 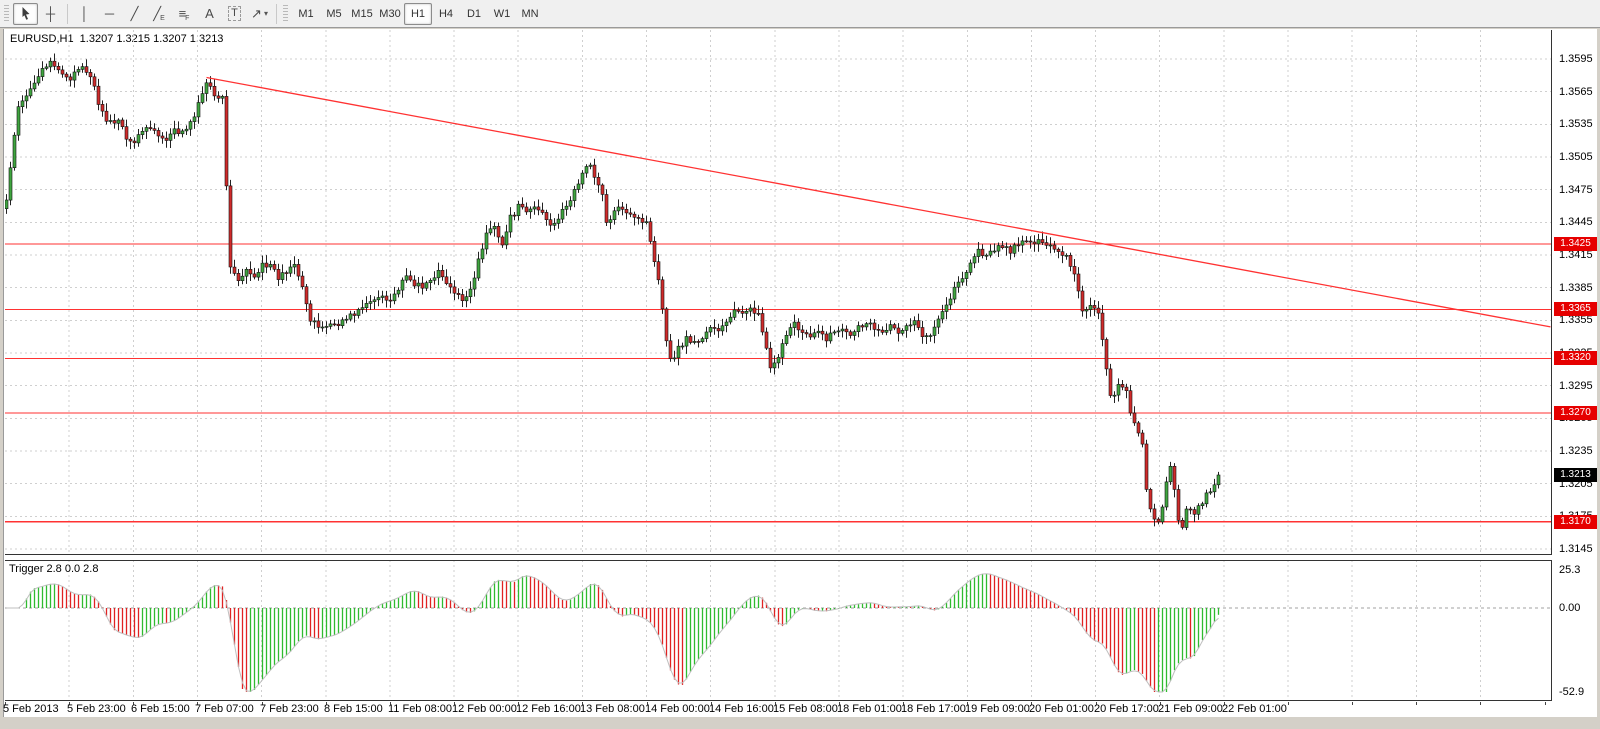 I want to click on x-axis-label: 5 Feb 2013, so click(x=31, y=709).